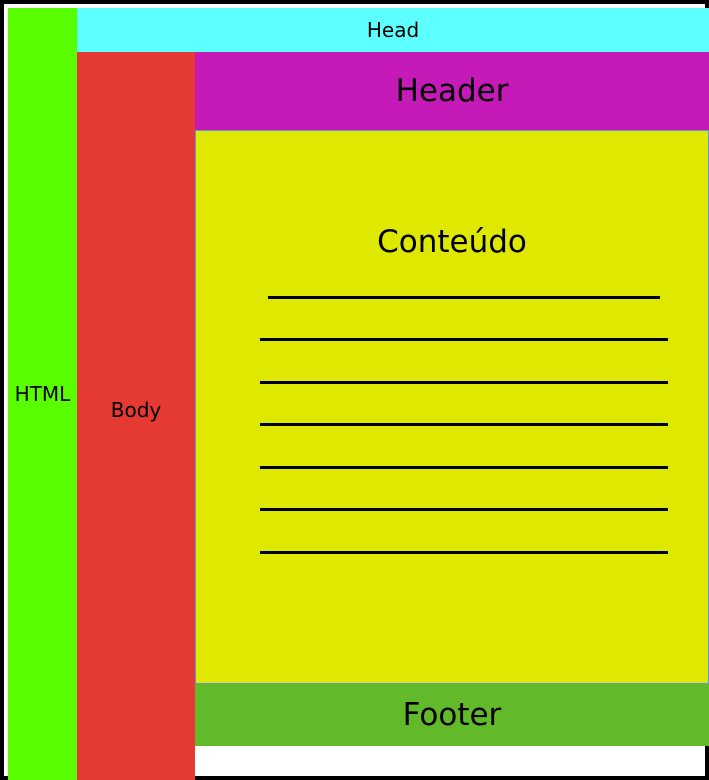 The image size is (709, 780). What do you see at coordinates (136, 410) in the screenshot?
I see `body-label: Body` at bounding box center [136, 410].